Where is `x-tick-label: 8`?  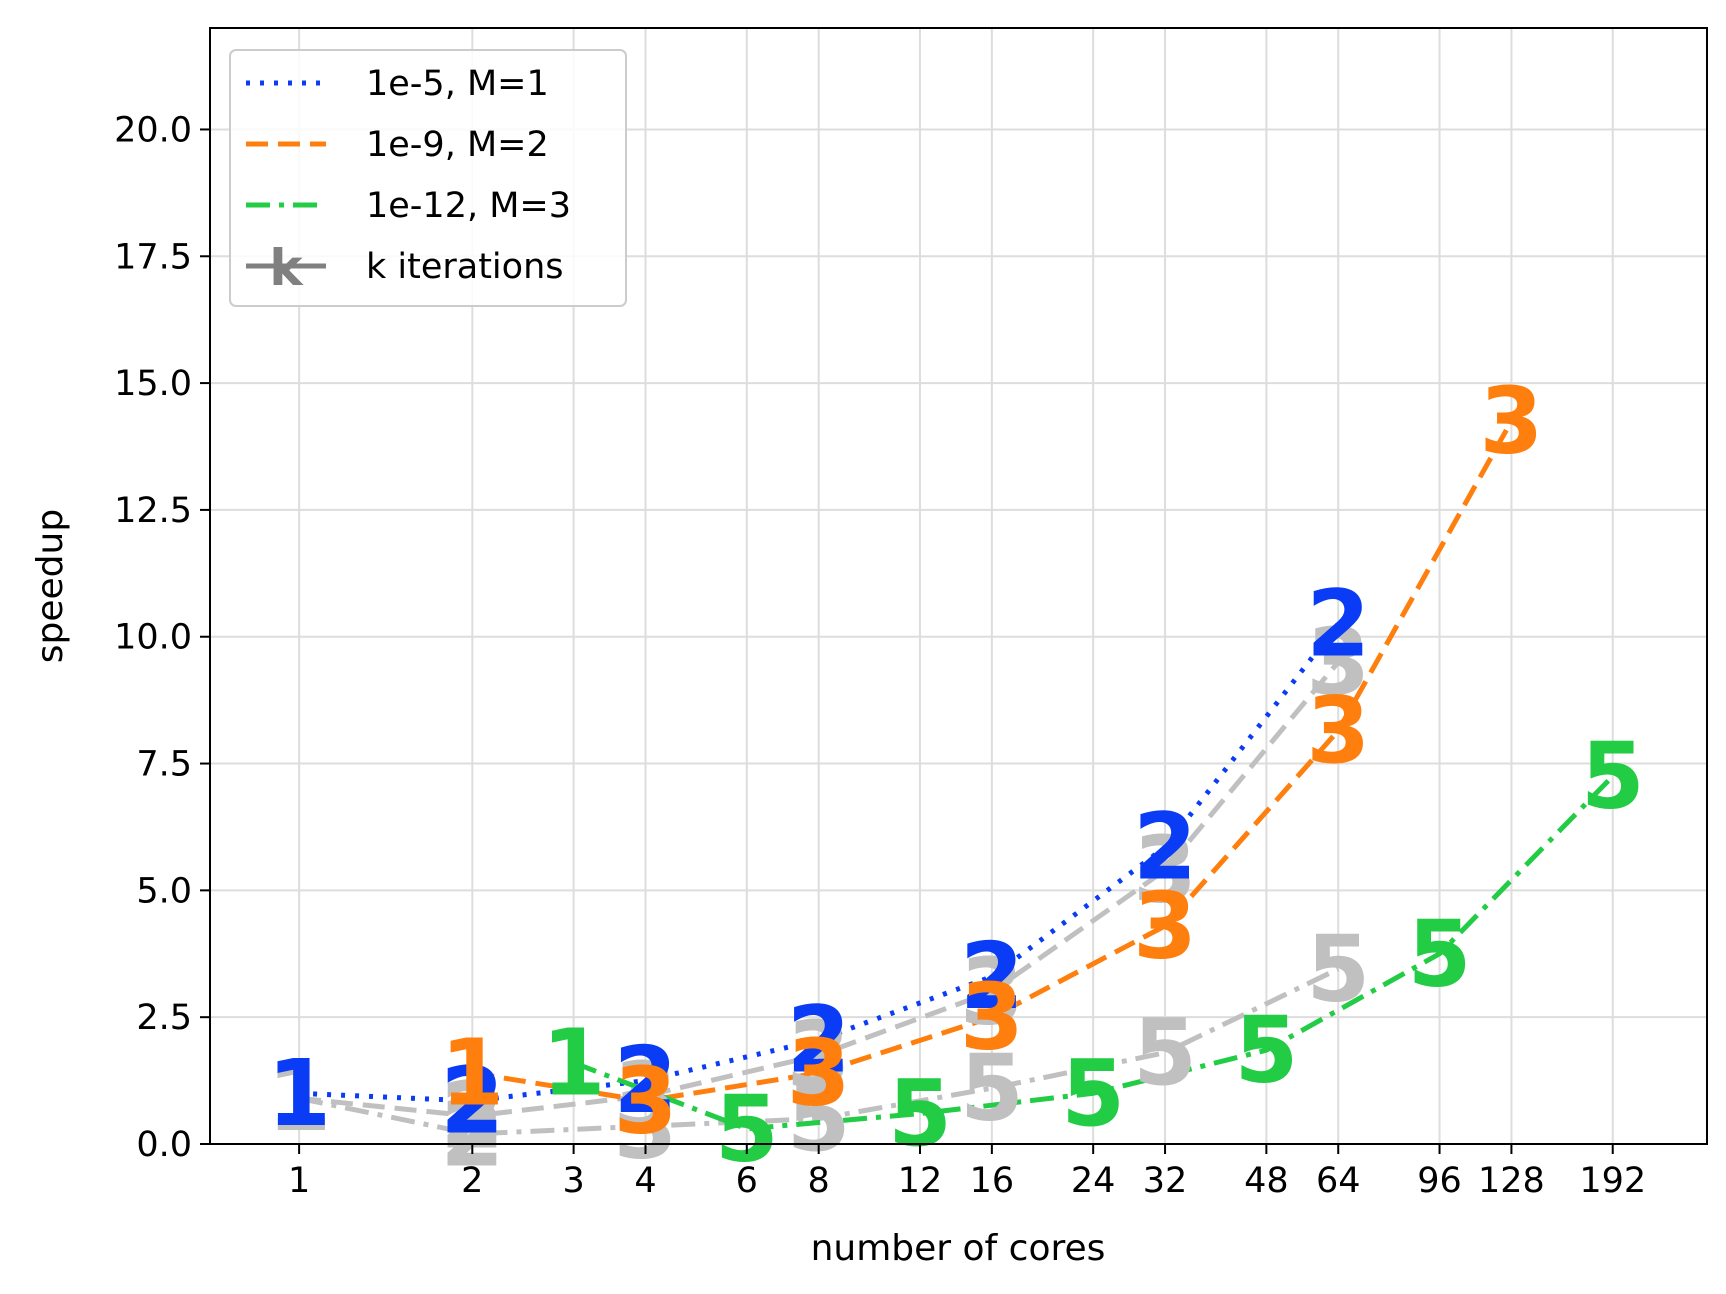 x-tick-label: 8 is located at coordinates (819, 1181).